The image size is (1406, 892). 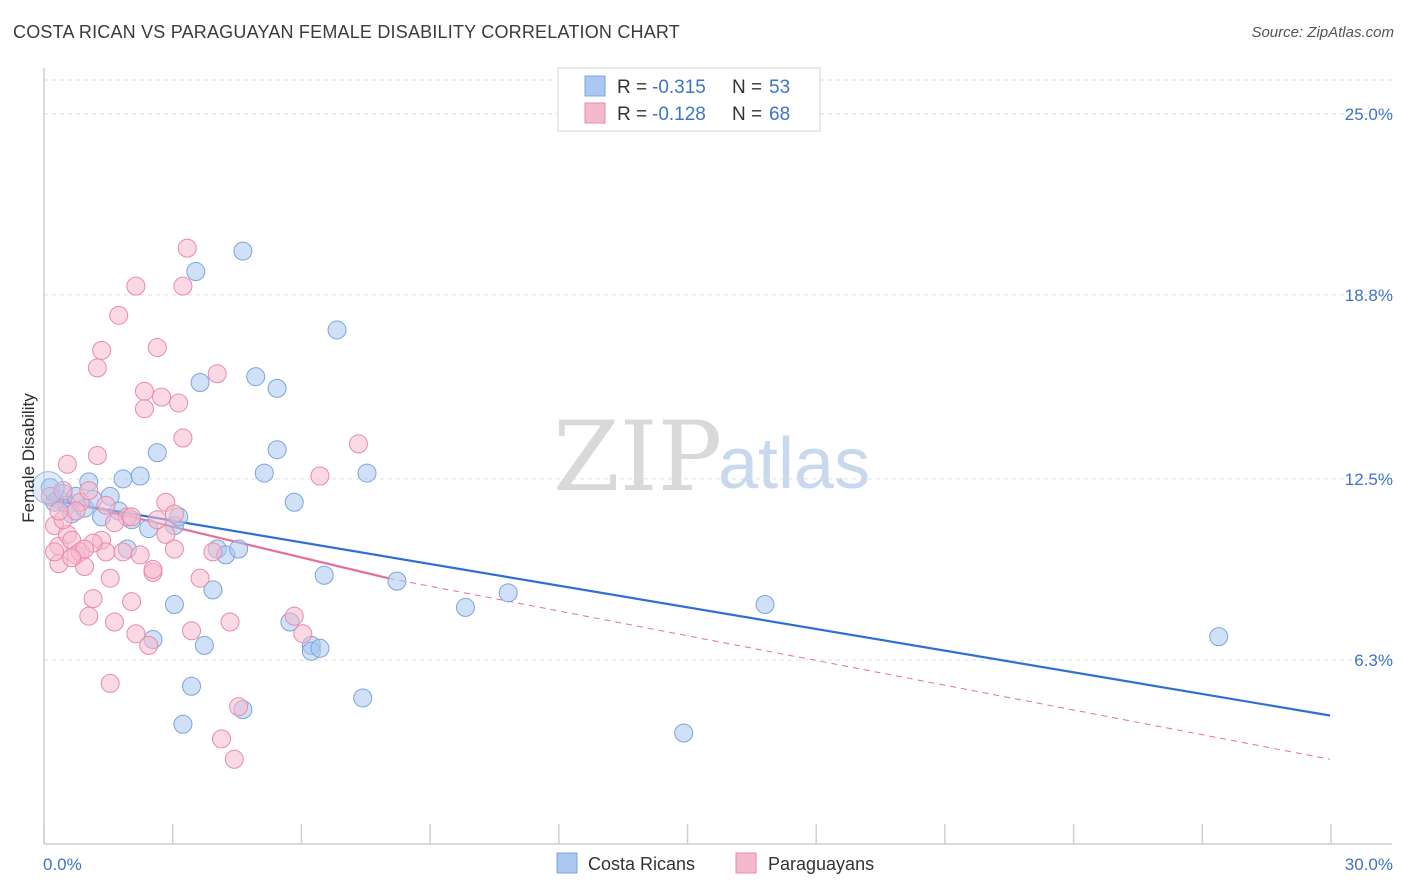 I want to click on x-tick-label-0: 0.0%, so click(x=62, y=864).